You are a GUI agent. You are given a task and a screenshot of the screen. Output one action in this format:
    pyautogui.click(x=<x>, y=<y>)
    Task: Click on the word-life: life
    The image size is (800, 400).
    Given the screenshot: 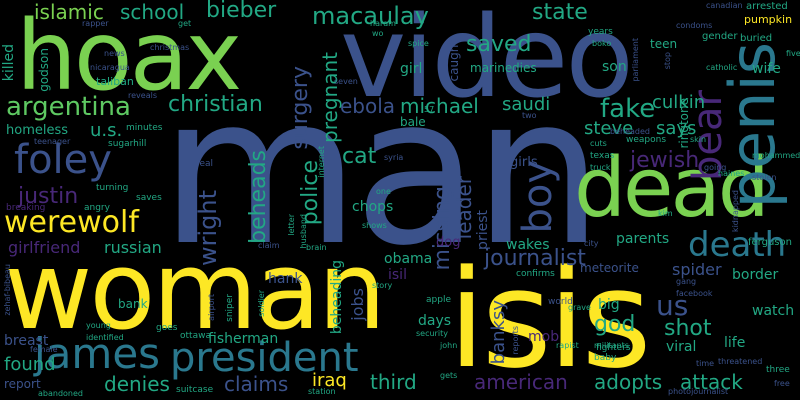 What is the action you would take?
    pyautogui.click(x=735, y=343)
    